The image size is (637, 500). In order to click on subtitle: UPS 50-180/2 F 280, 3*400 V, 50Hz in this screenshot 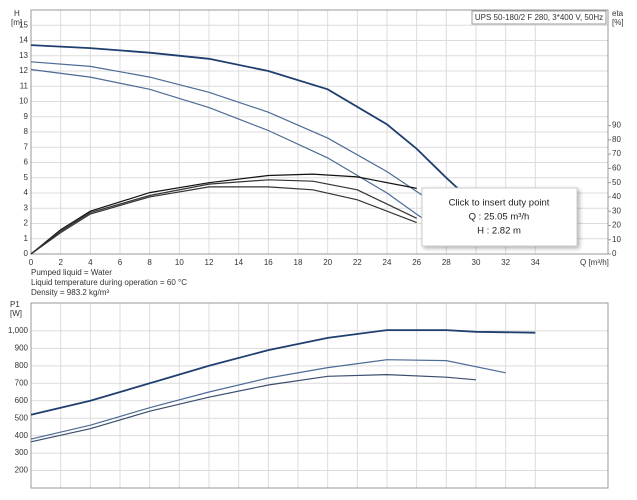, I will do `click(539, 17)`.